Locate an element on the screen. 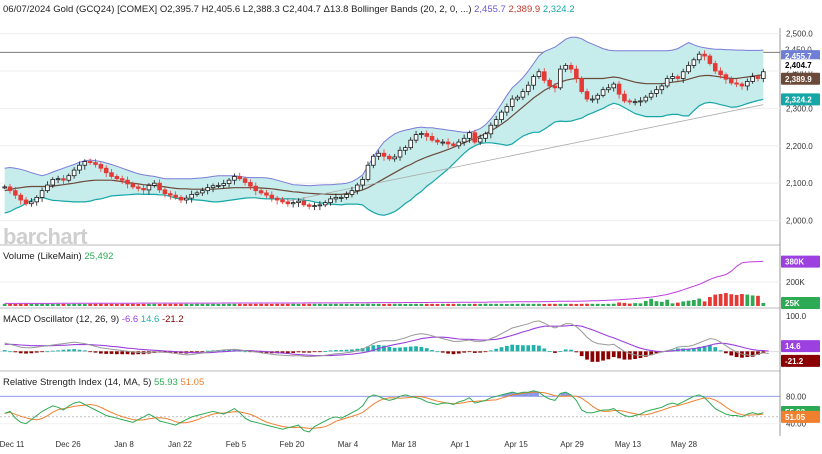  x-axis-label: Mar 18 is located at coordinates (404, 444).